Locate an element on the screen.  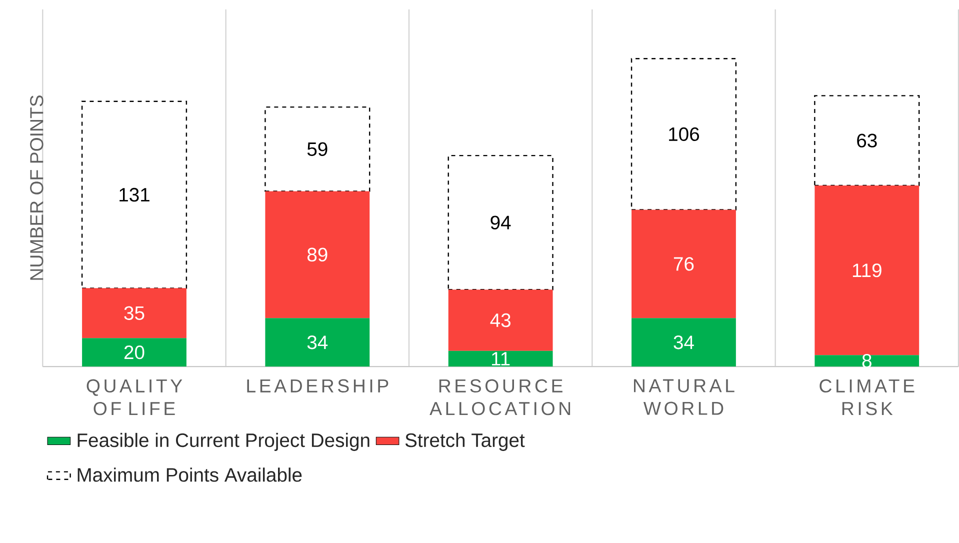
data-label: 43 is located at coordinates (500, 321).